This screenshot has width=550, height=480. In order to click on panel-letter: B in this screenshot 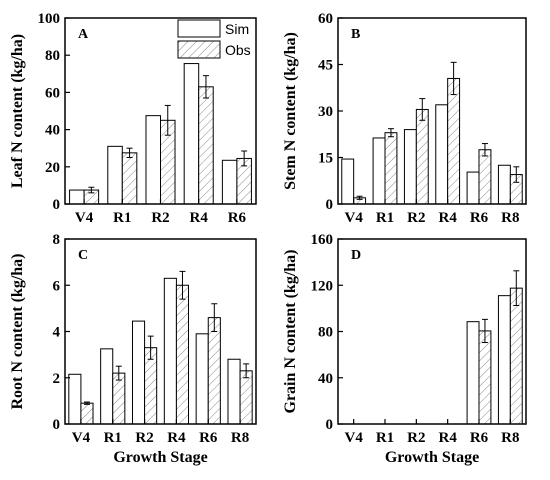, I will do `click(355, 34)`.